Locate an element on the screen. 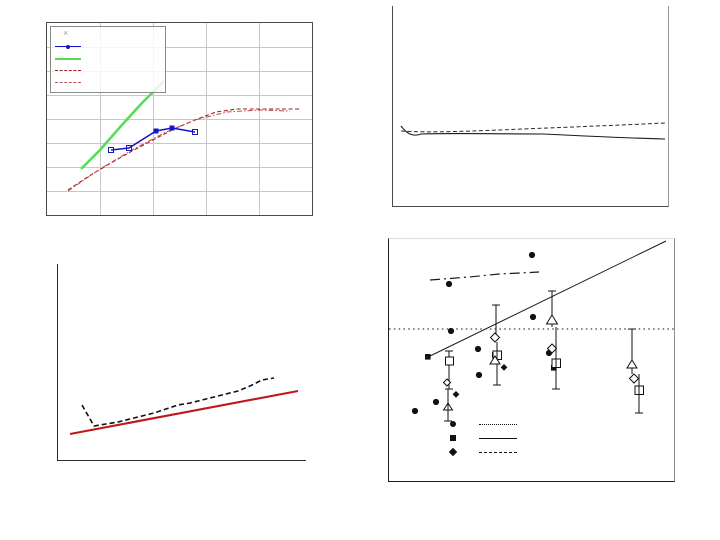 This screenshot has height=540, width=720. legend4-marker-ref13 is located at coordinates (492, 438).